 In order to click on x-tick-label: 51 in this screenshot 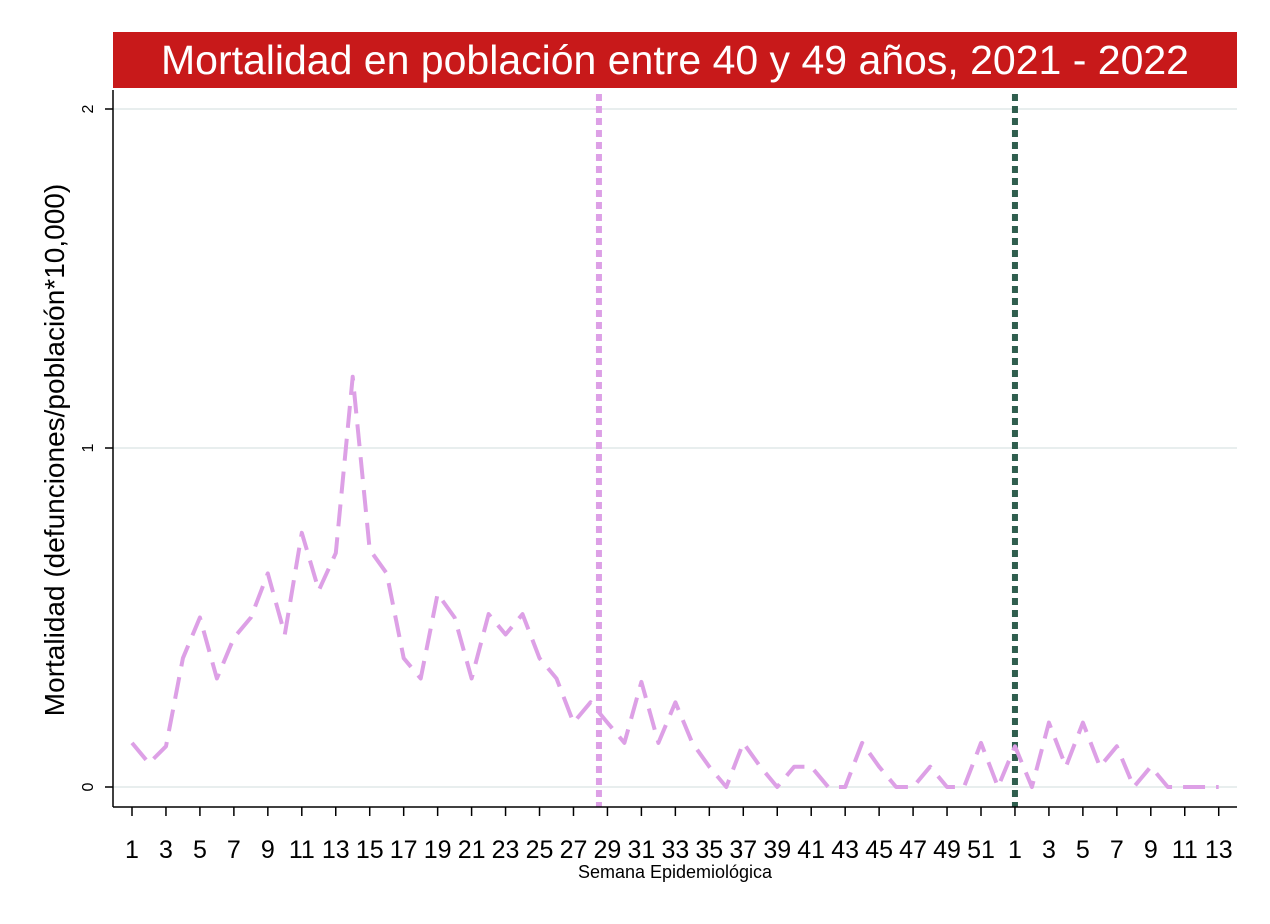, I will do `click(981, 850)`.